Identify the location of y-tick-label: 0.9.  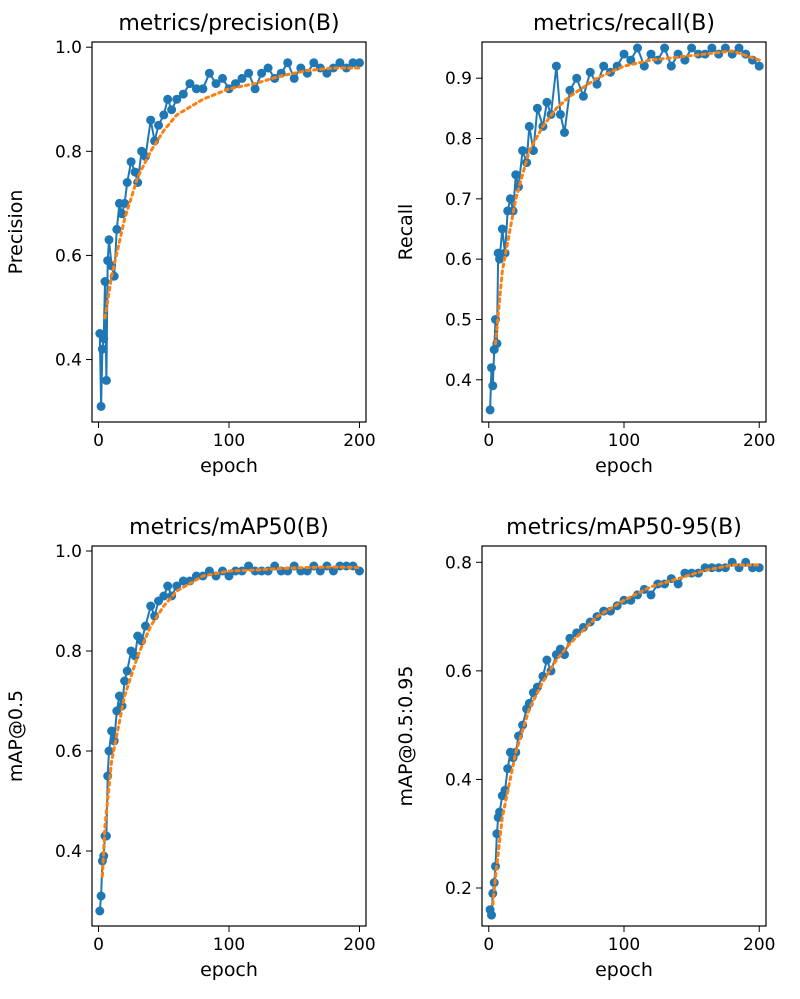
(458, 79).